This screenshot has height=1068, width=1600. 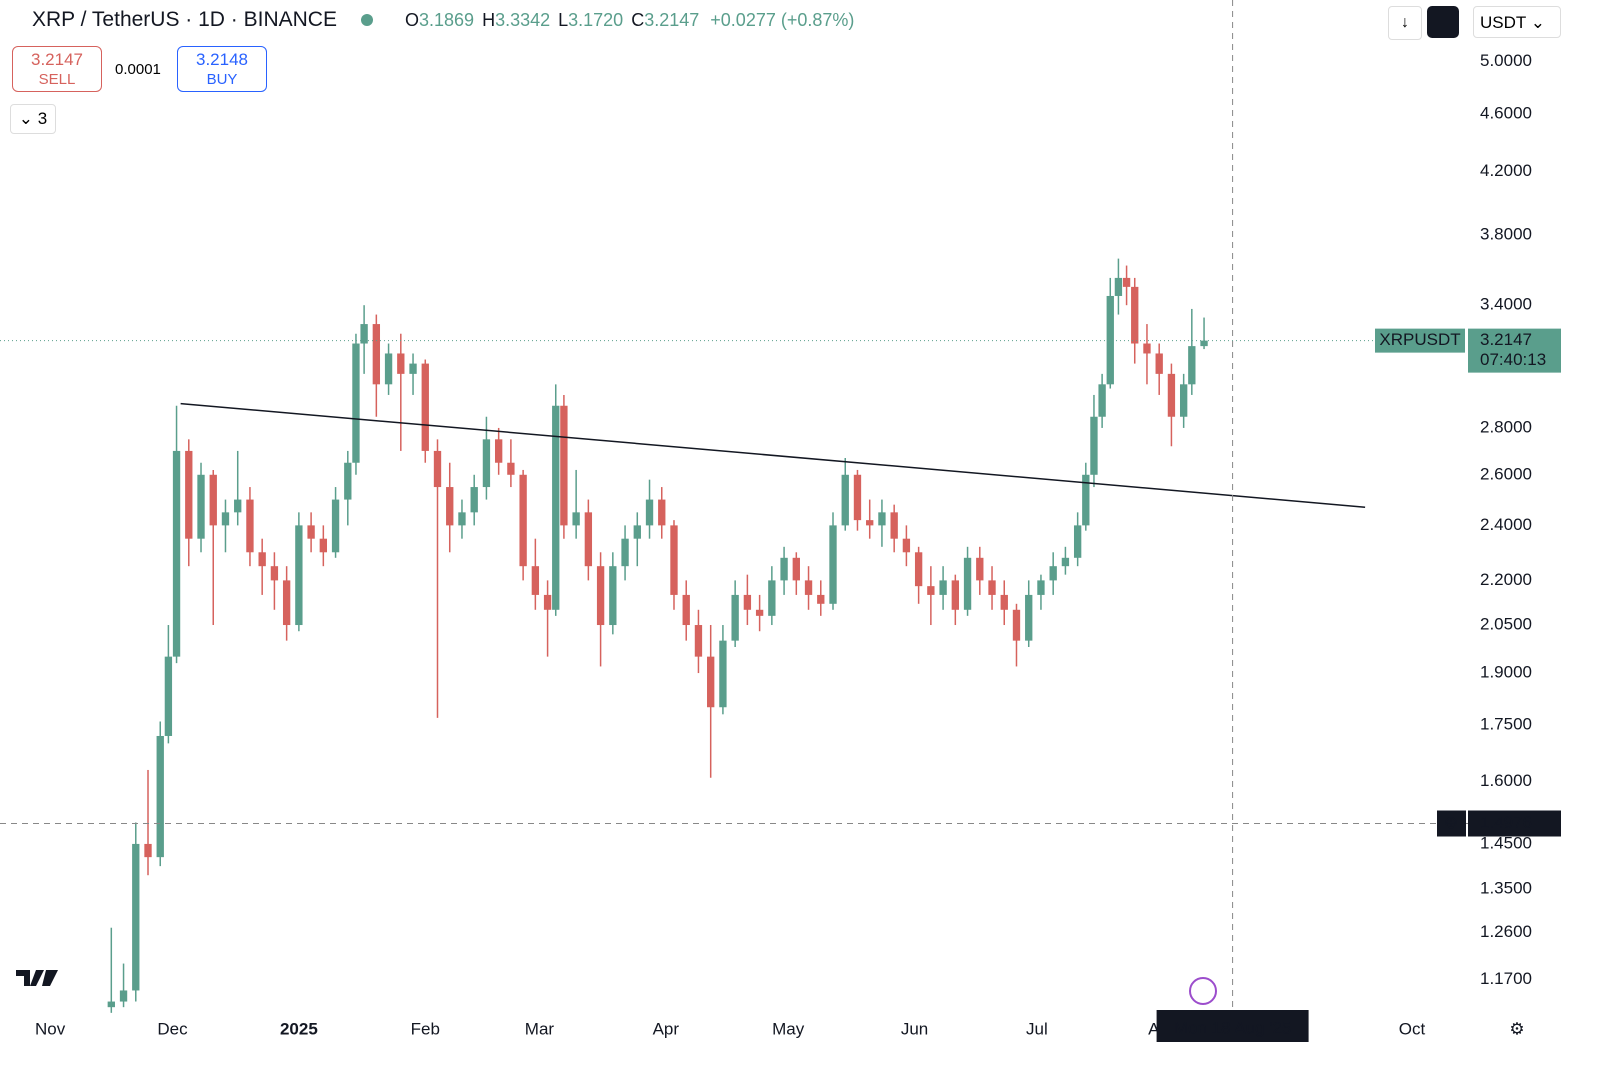 I want to click on sell-label: SELL, so click(x=57, y=79).